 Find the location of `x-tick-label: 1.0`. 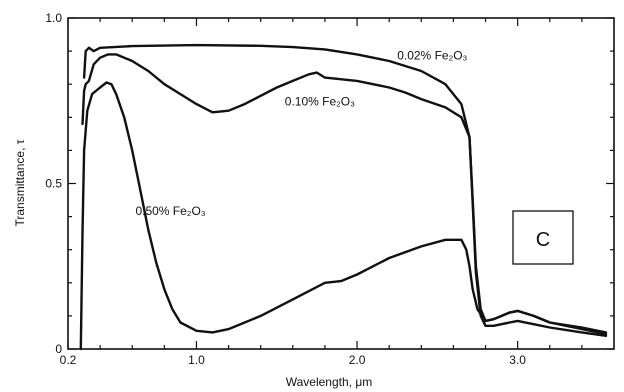

x-tick-label: 1.0 is located at coordinates (196, 360).